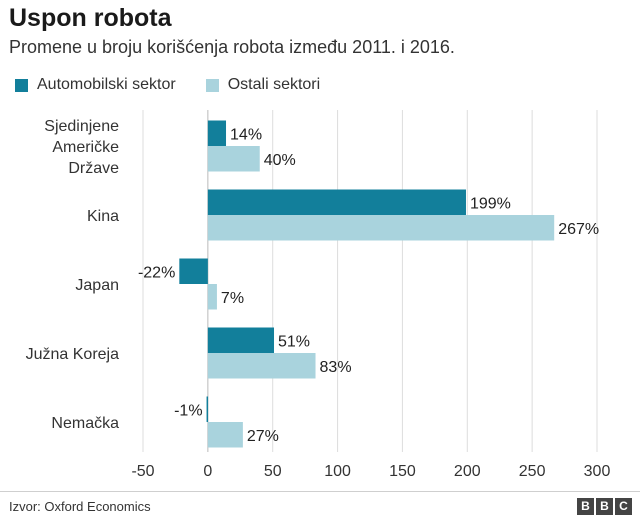 Image resolution: width=640 pixels, height=520 pixels. I want to click on data-label: -1%, so click(188, 410).